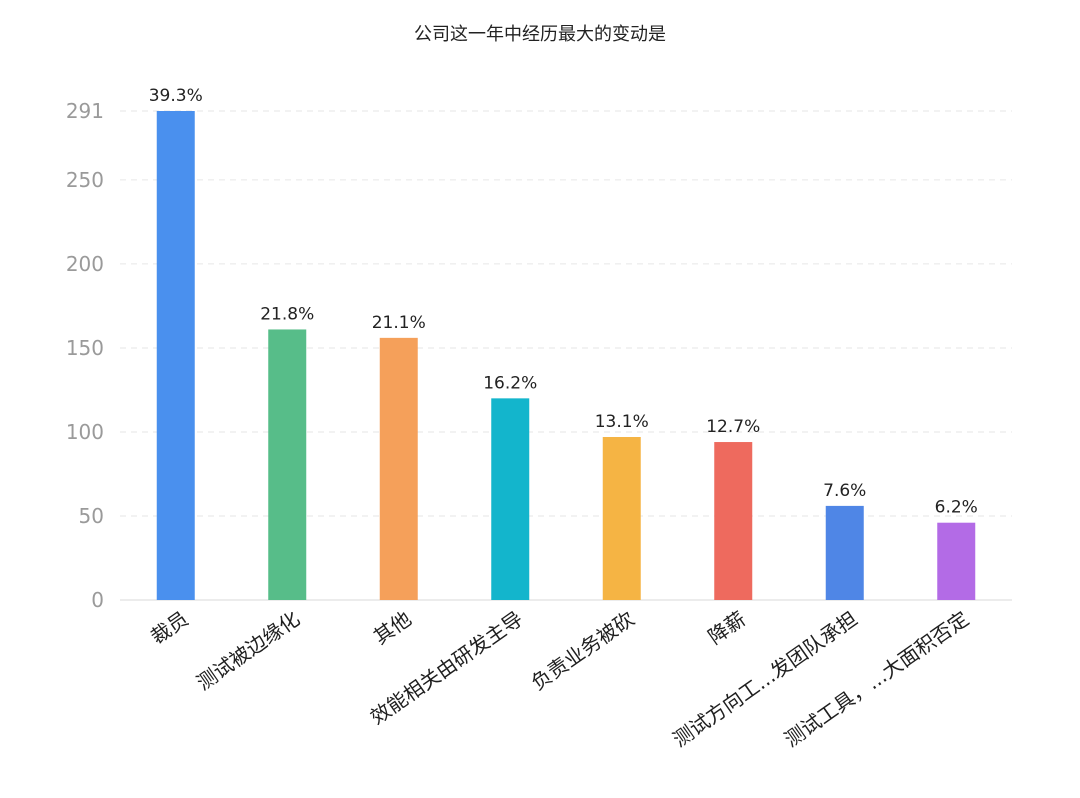 The width and height of the screenshot is (1080, 798). What do you see at coordinates (399, 323) in the screenshot?
I see `data-label: 21.1%` at bounding box center [399, 323].